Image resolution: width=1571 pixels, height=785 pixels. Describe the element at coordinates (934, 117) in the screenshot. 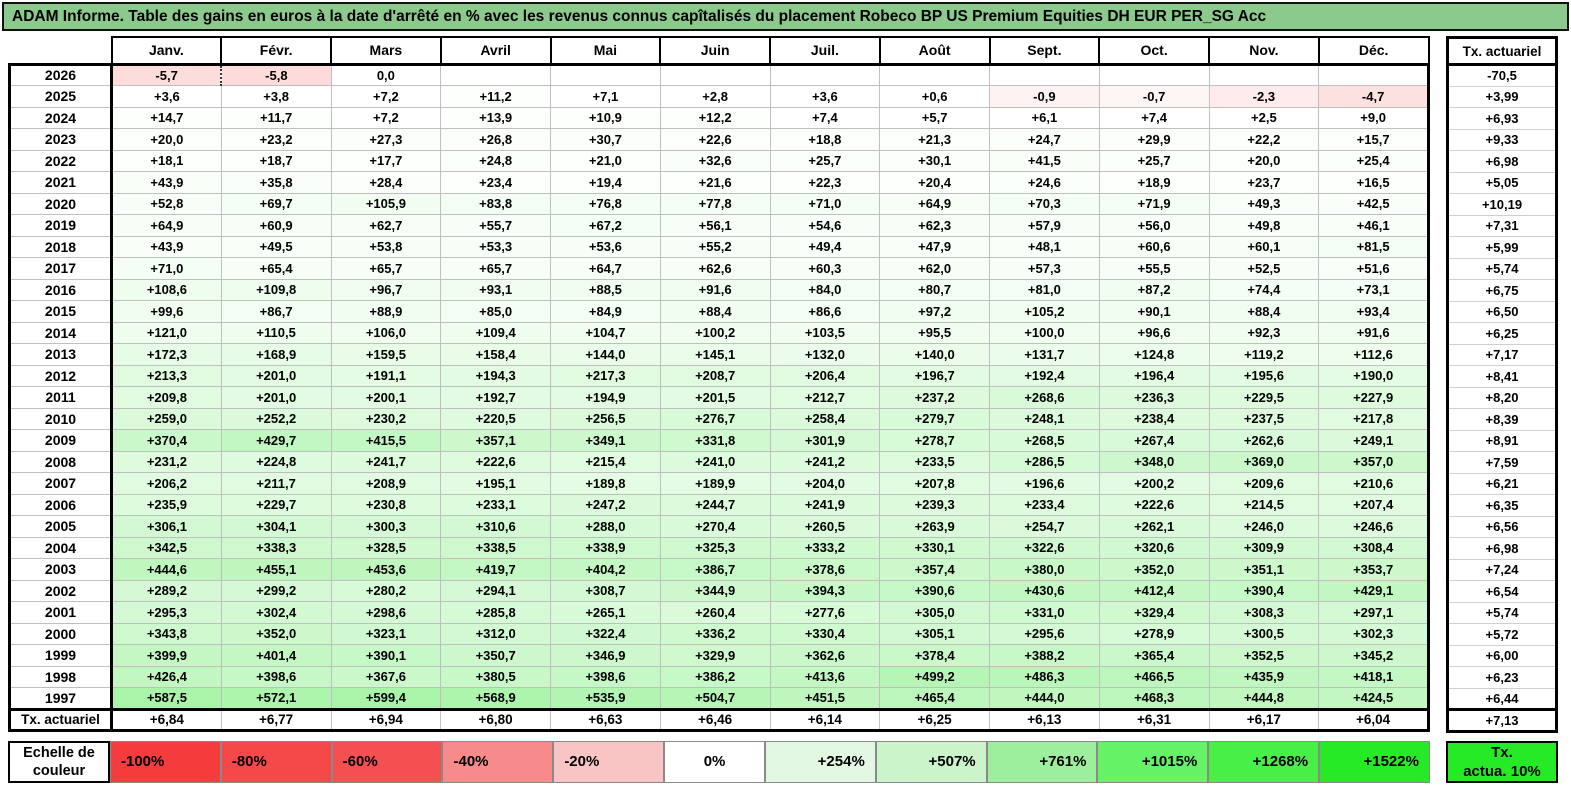

I see `gain-cell: +5,7` at that location.